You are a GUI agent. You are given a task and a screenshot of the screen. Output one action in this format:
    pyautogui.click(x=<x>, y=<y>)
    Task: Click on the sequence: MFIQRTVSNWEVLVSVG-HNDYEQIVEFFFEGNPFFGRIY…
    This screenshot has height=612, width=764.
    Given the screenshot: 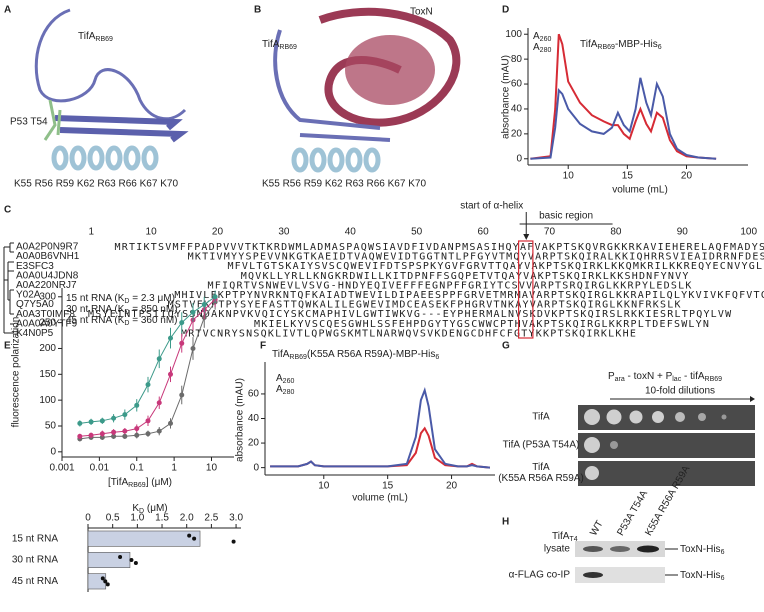 What is the action you would take?
    pyautogui.click(x=450, y=285)
    